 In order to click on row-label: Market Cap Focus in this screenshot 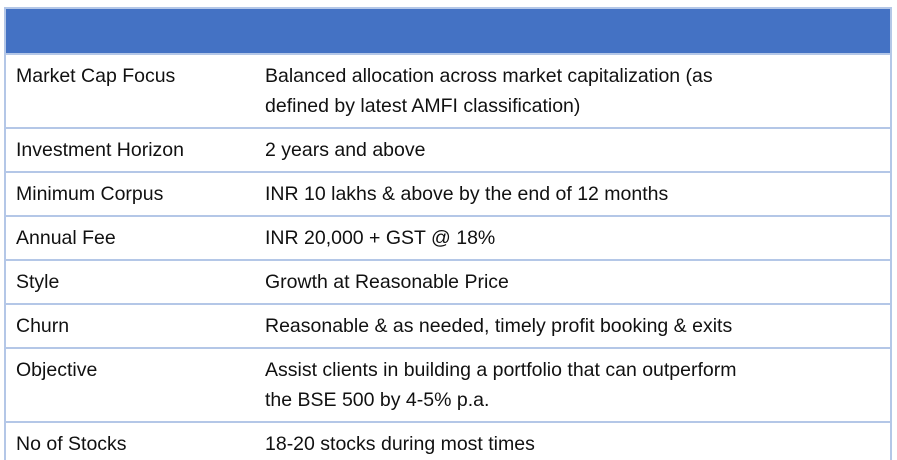, I will do `click(96, 76)`.